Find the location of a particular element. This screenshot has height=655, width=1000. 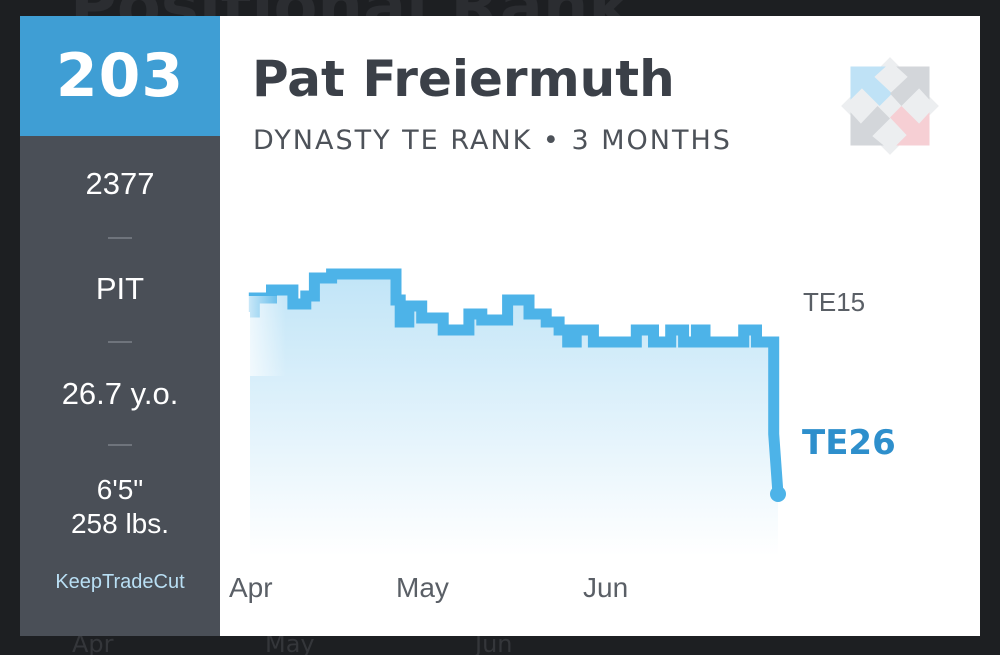

player-team: PIT is located at coordinates (120, 288).